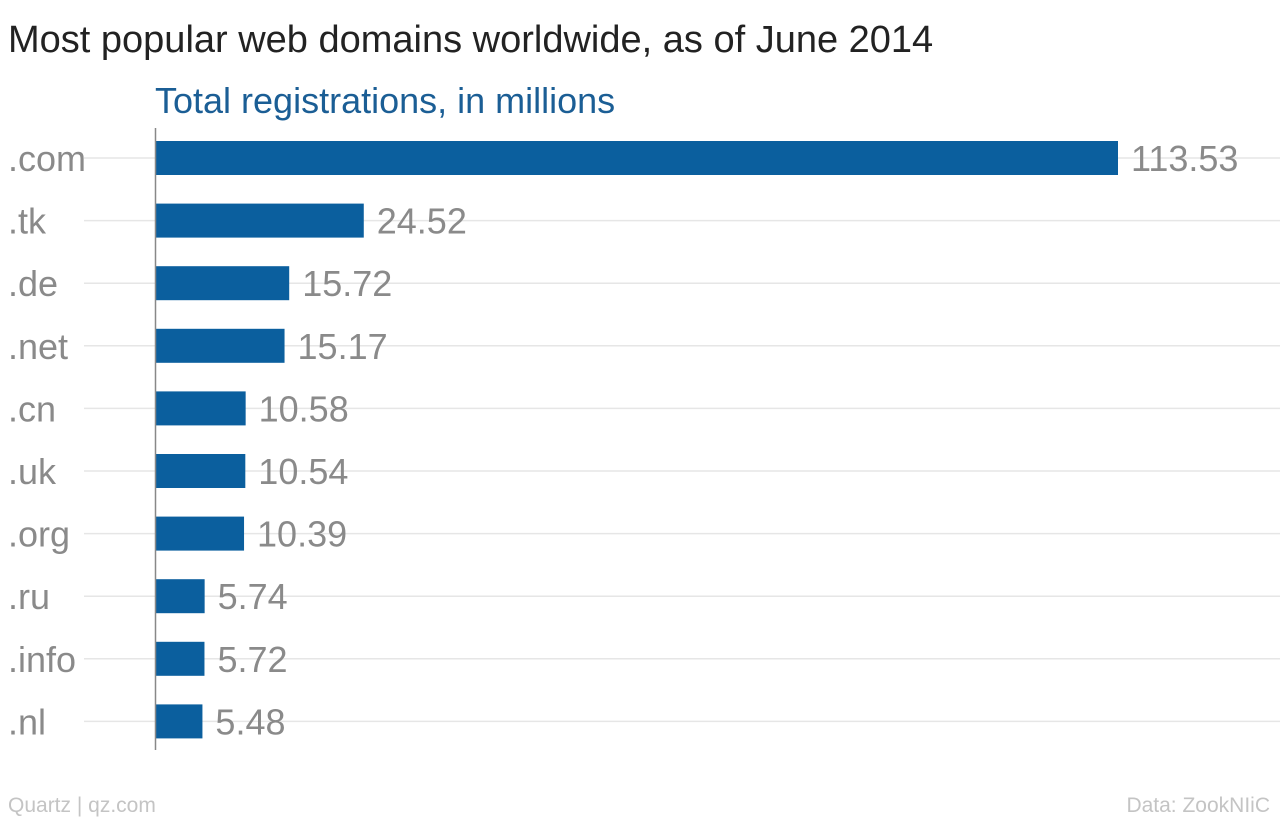 The width and height of the screenshot is (1280, 823). Describe the element at coordinates (1184, 158) in the screenshot. I see `value-label: 113.53` at that location.